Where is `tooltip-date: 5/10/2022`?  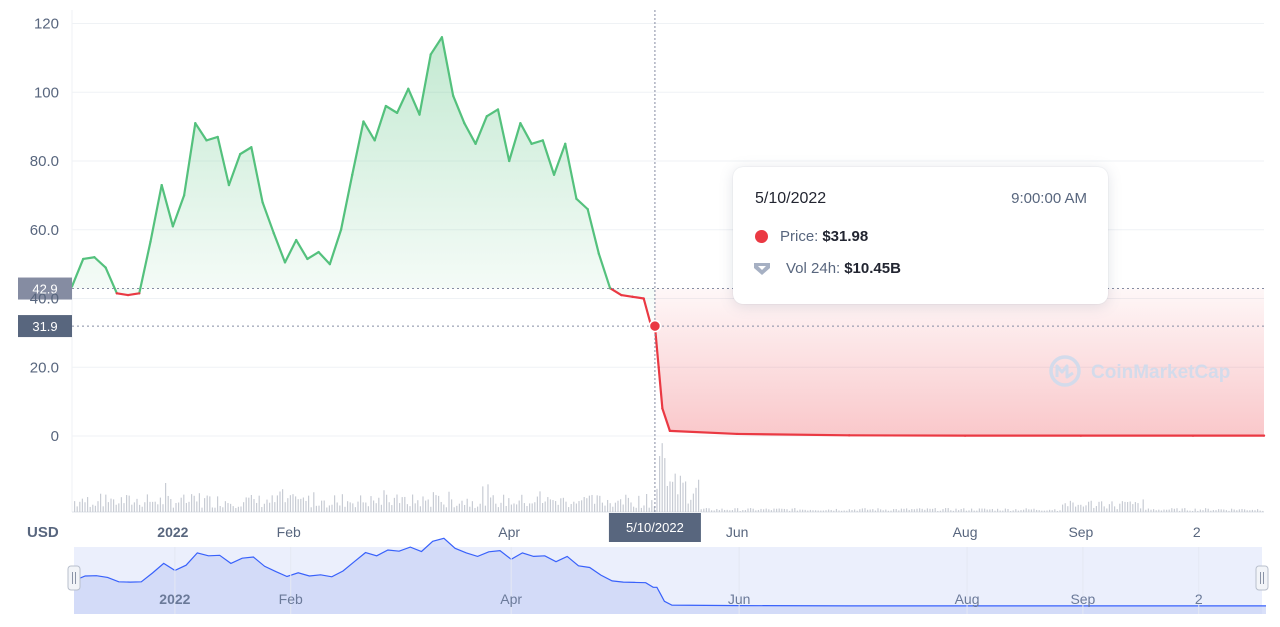 tooltip-date: 5/10/2022 is located at coordinates (791, 198).